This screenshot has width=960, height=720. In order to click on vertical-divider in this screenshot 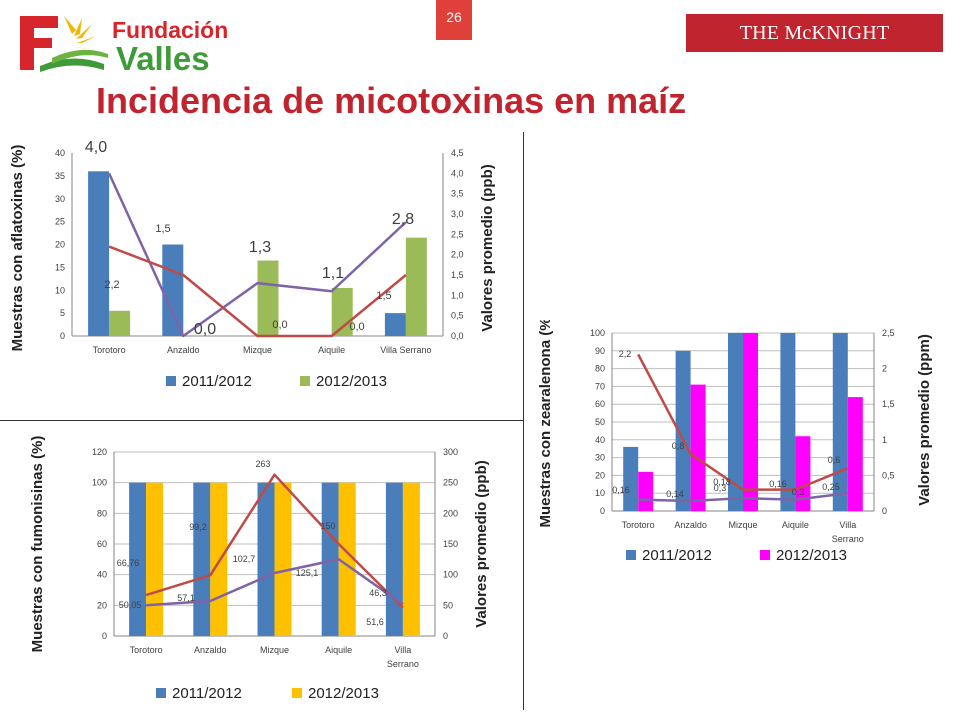, I will do `click(523, 421)`.